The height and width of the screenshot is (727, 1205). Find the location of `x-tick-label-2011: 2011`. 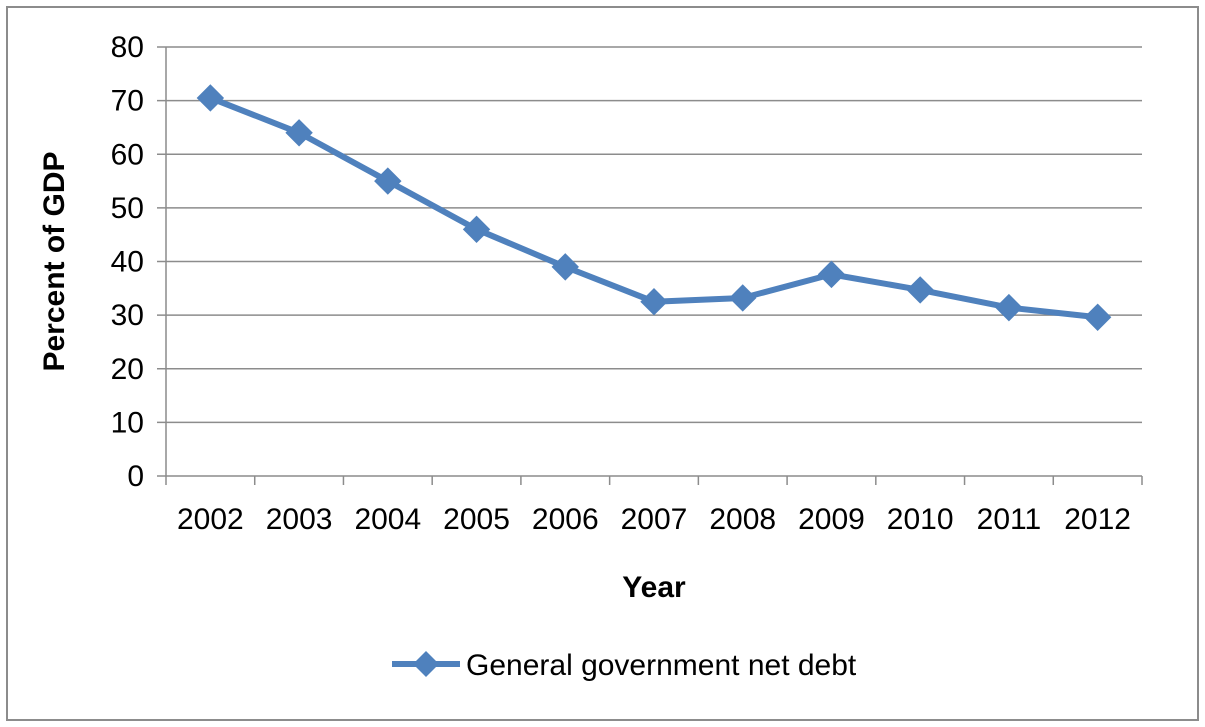

x-tick-label-2011: 2011 is located at coordinates (1009, 519).